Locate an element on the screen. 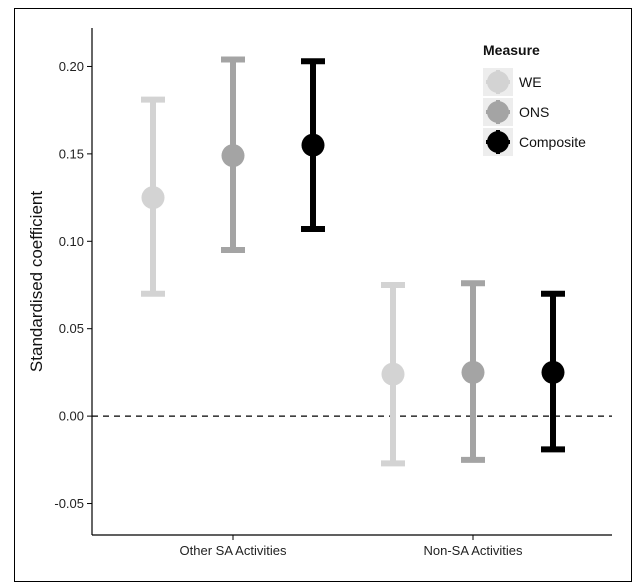  legend-item-ons: ONS is located at coordinates (516, 112).